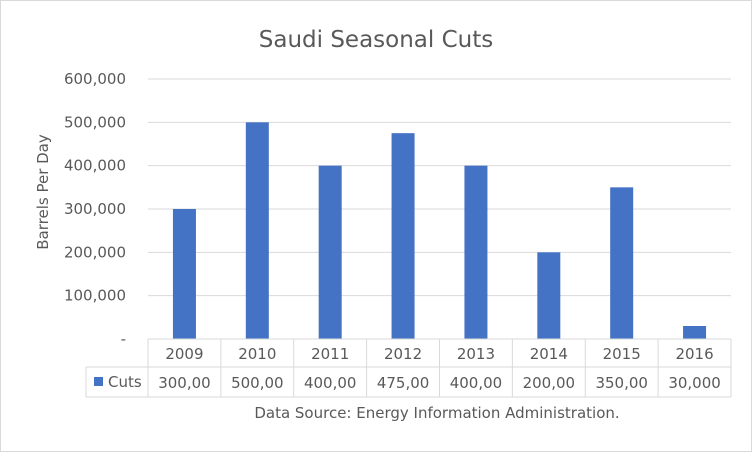 This screenshot has height=456, width=752. What do you see at coordinates (376, 40) in the screenshot?
I see `chart-title: Saudi Seasonal Cuts` at bounding box center [376, 40].